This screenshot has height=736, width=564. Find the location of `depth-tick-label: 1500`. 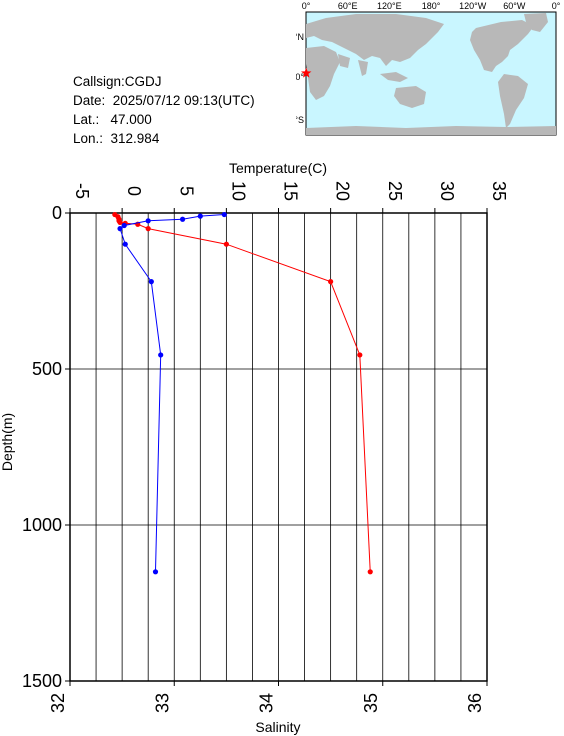

depth-tick-label: 1500 is located at coordinates (42, 681).